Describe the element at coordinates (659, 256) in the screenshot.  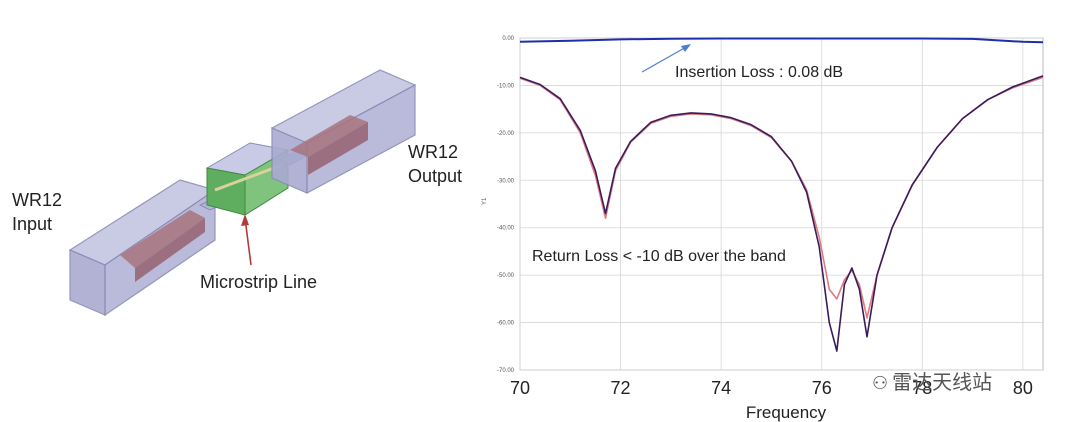
I see `return-loss-annotation: Return Loss < -10 dB over the band` at that location.